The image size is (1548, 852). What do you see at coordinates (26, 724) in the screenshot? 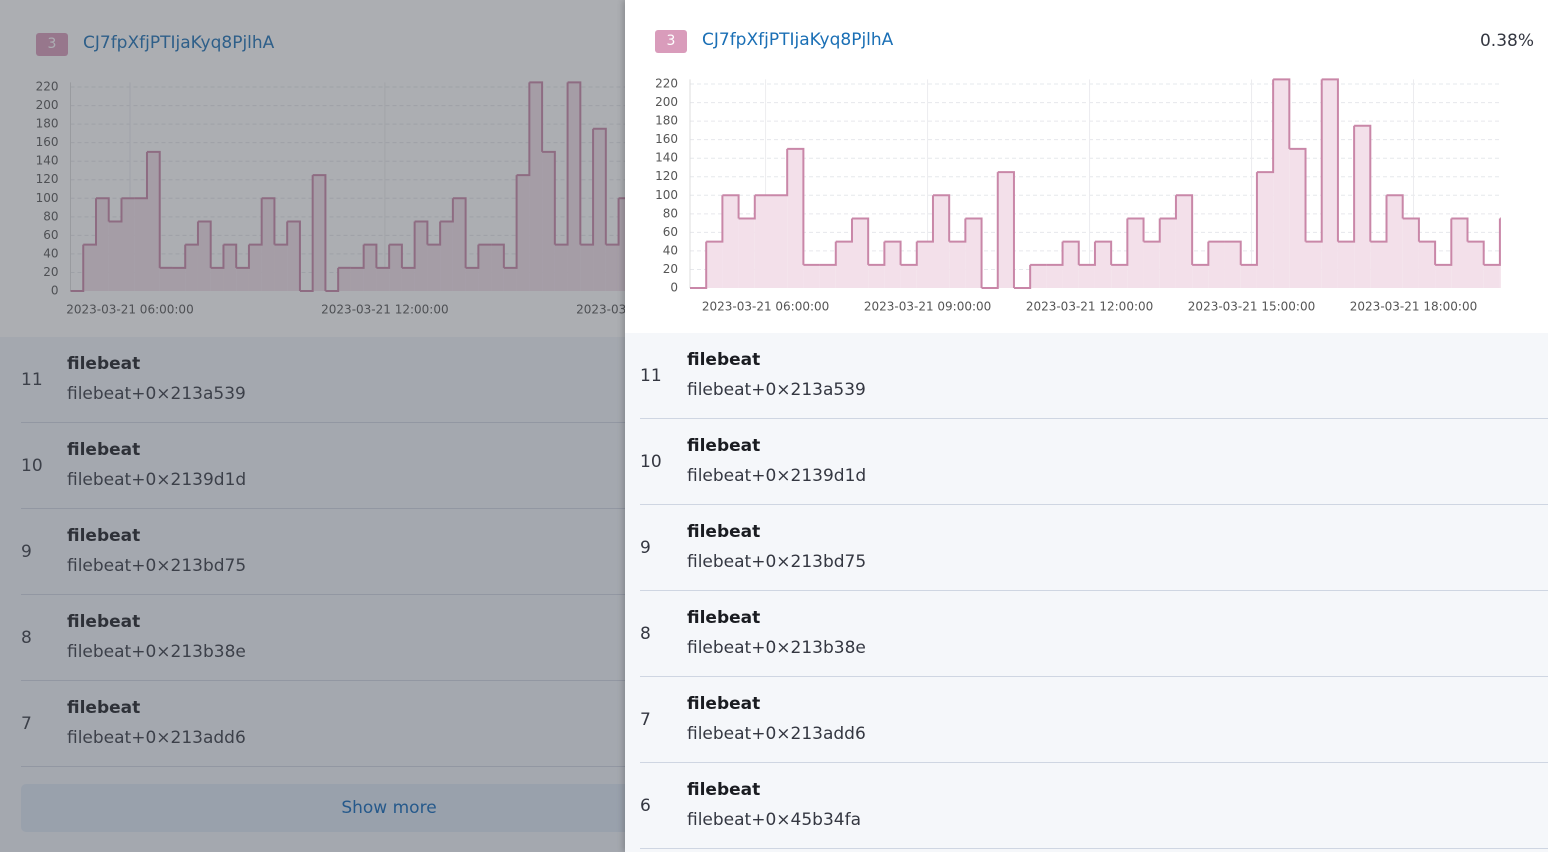
I see `frame-index: 7` at bounding box center [26, 724].